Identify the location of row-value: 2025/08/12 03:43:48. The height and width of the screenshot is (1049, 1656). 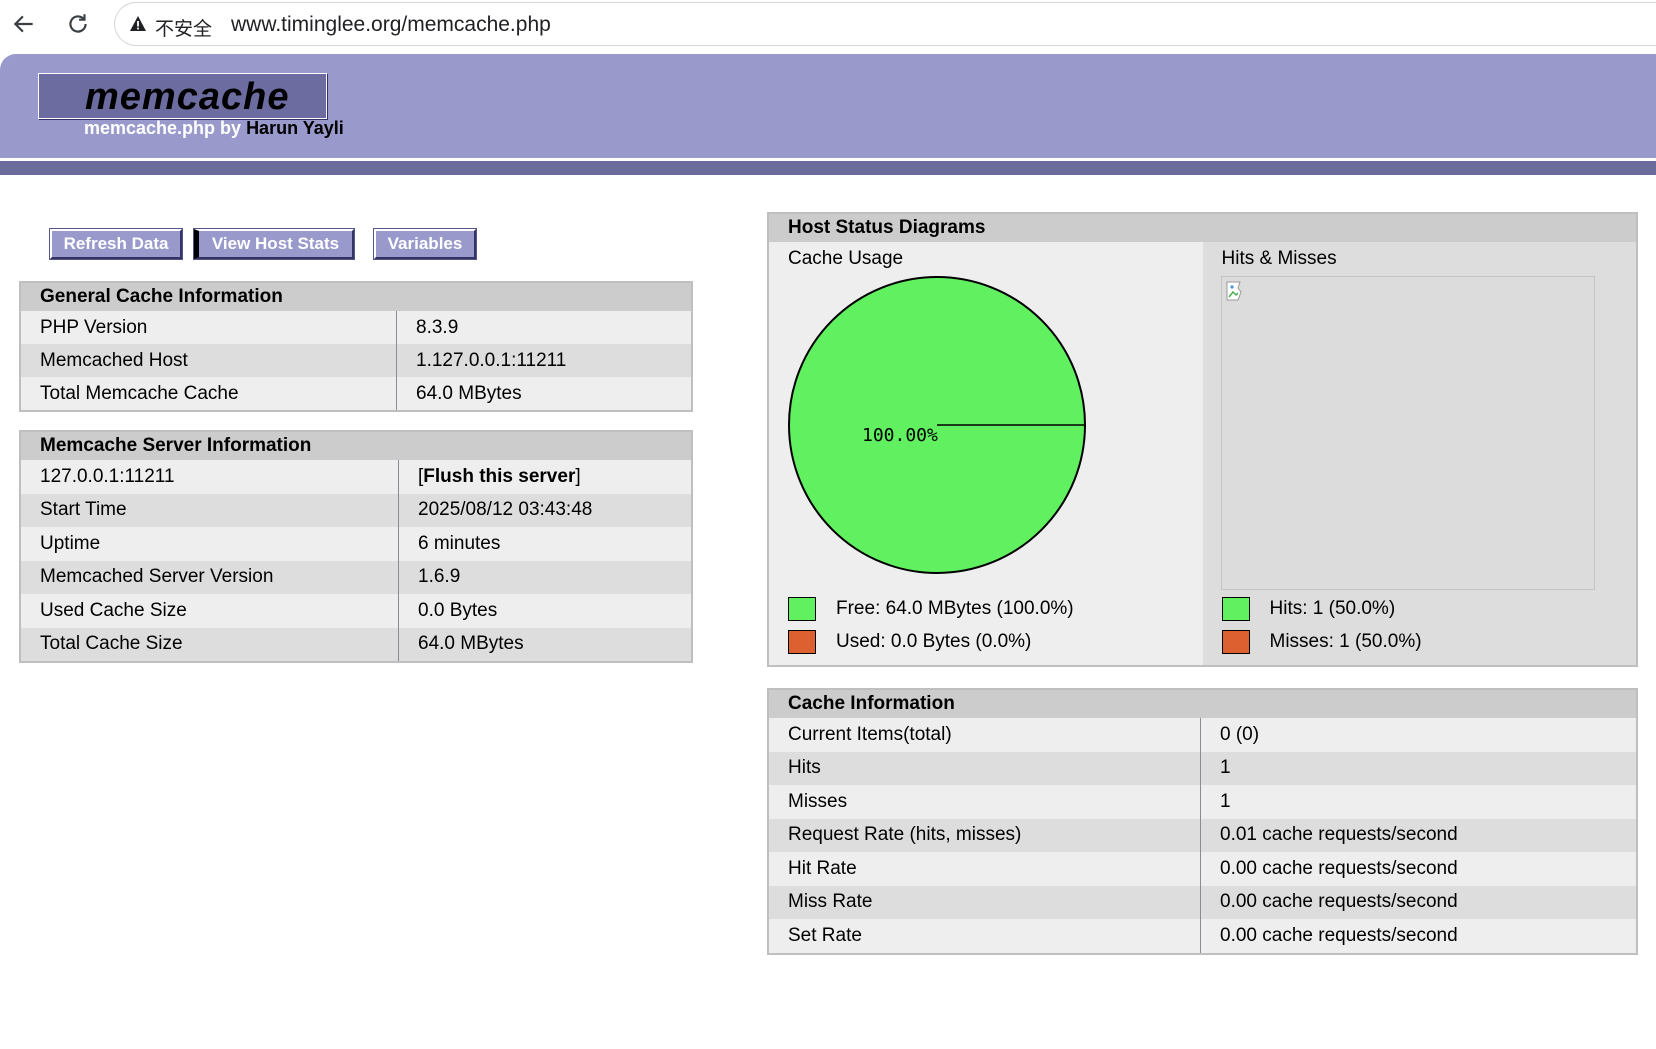
(505, 510).